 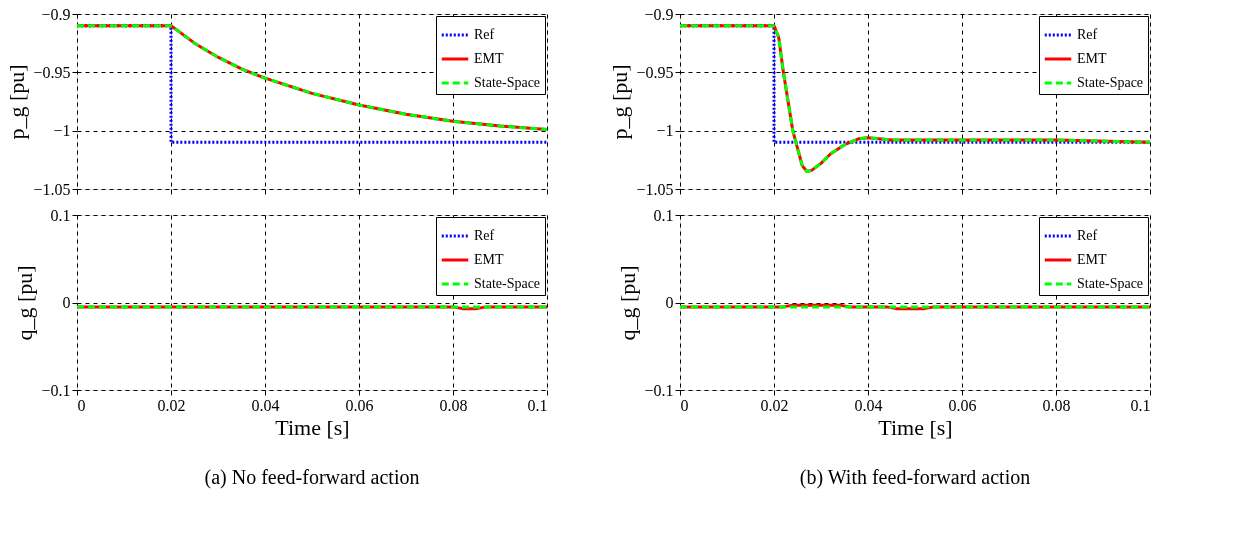 What do you see at coordinates (312, 477) in the screenshot?
I see `text: (a) No feed-forward action` at bounding box center [312, 477].